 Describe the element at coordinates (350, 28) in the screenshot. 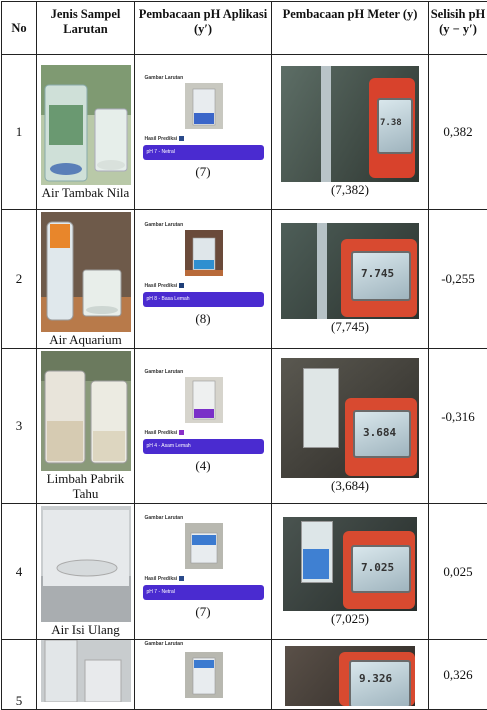

I see `header-meter: Pembacaan pH Meter (y)` at that location.